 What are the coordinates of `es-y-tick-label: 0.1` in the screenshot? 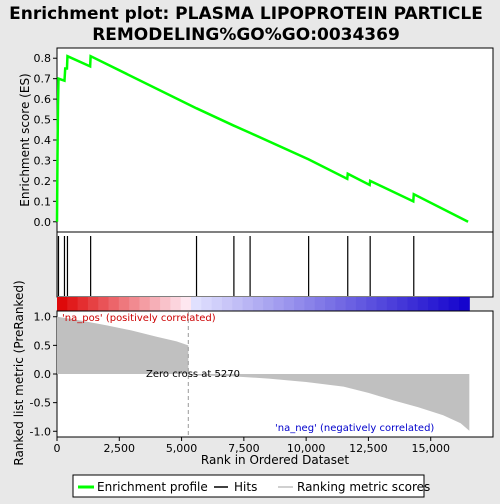 It's located at (43, 201).